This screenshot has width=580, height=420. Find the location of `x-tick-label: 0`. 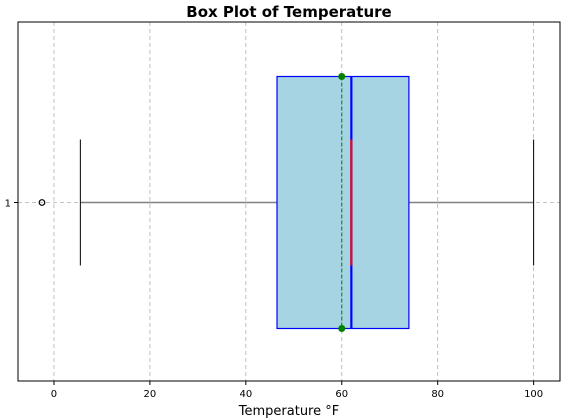

x-tick-label: 0 is located at coordinates (54, 394).